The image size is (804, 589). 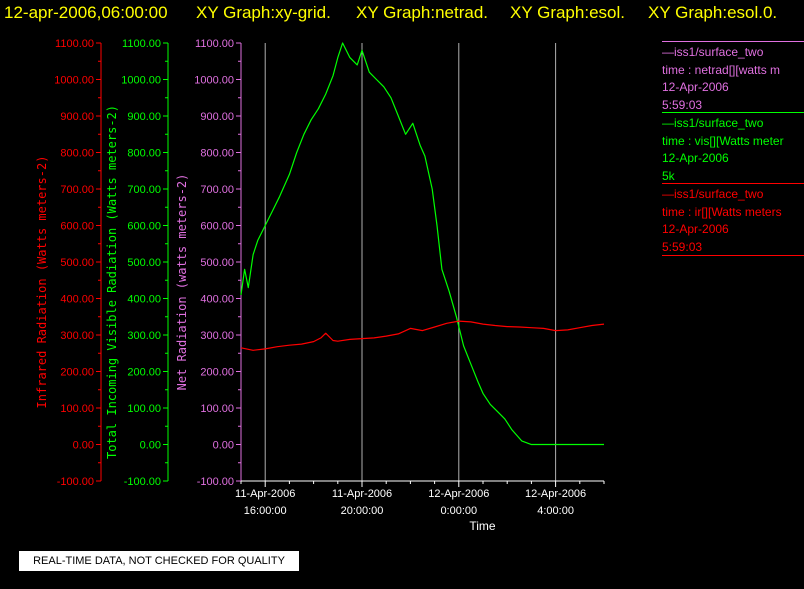 I want to click on graph-title-netrad: XY Graph:netrad., so click(x=422, y=12).